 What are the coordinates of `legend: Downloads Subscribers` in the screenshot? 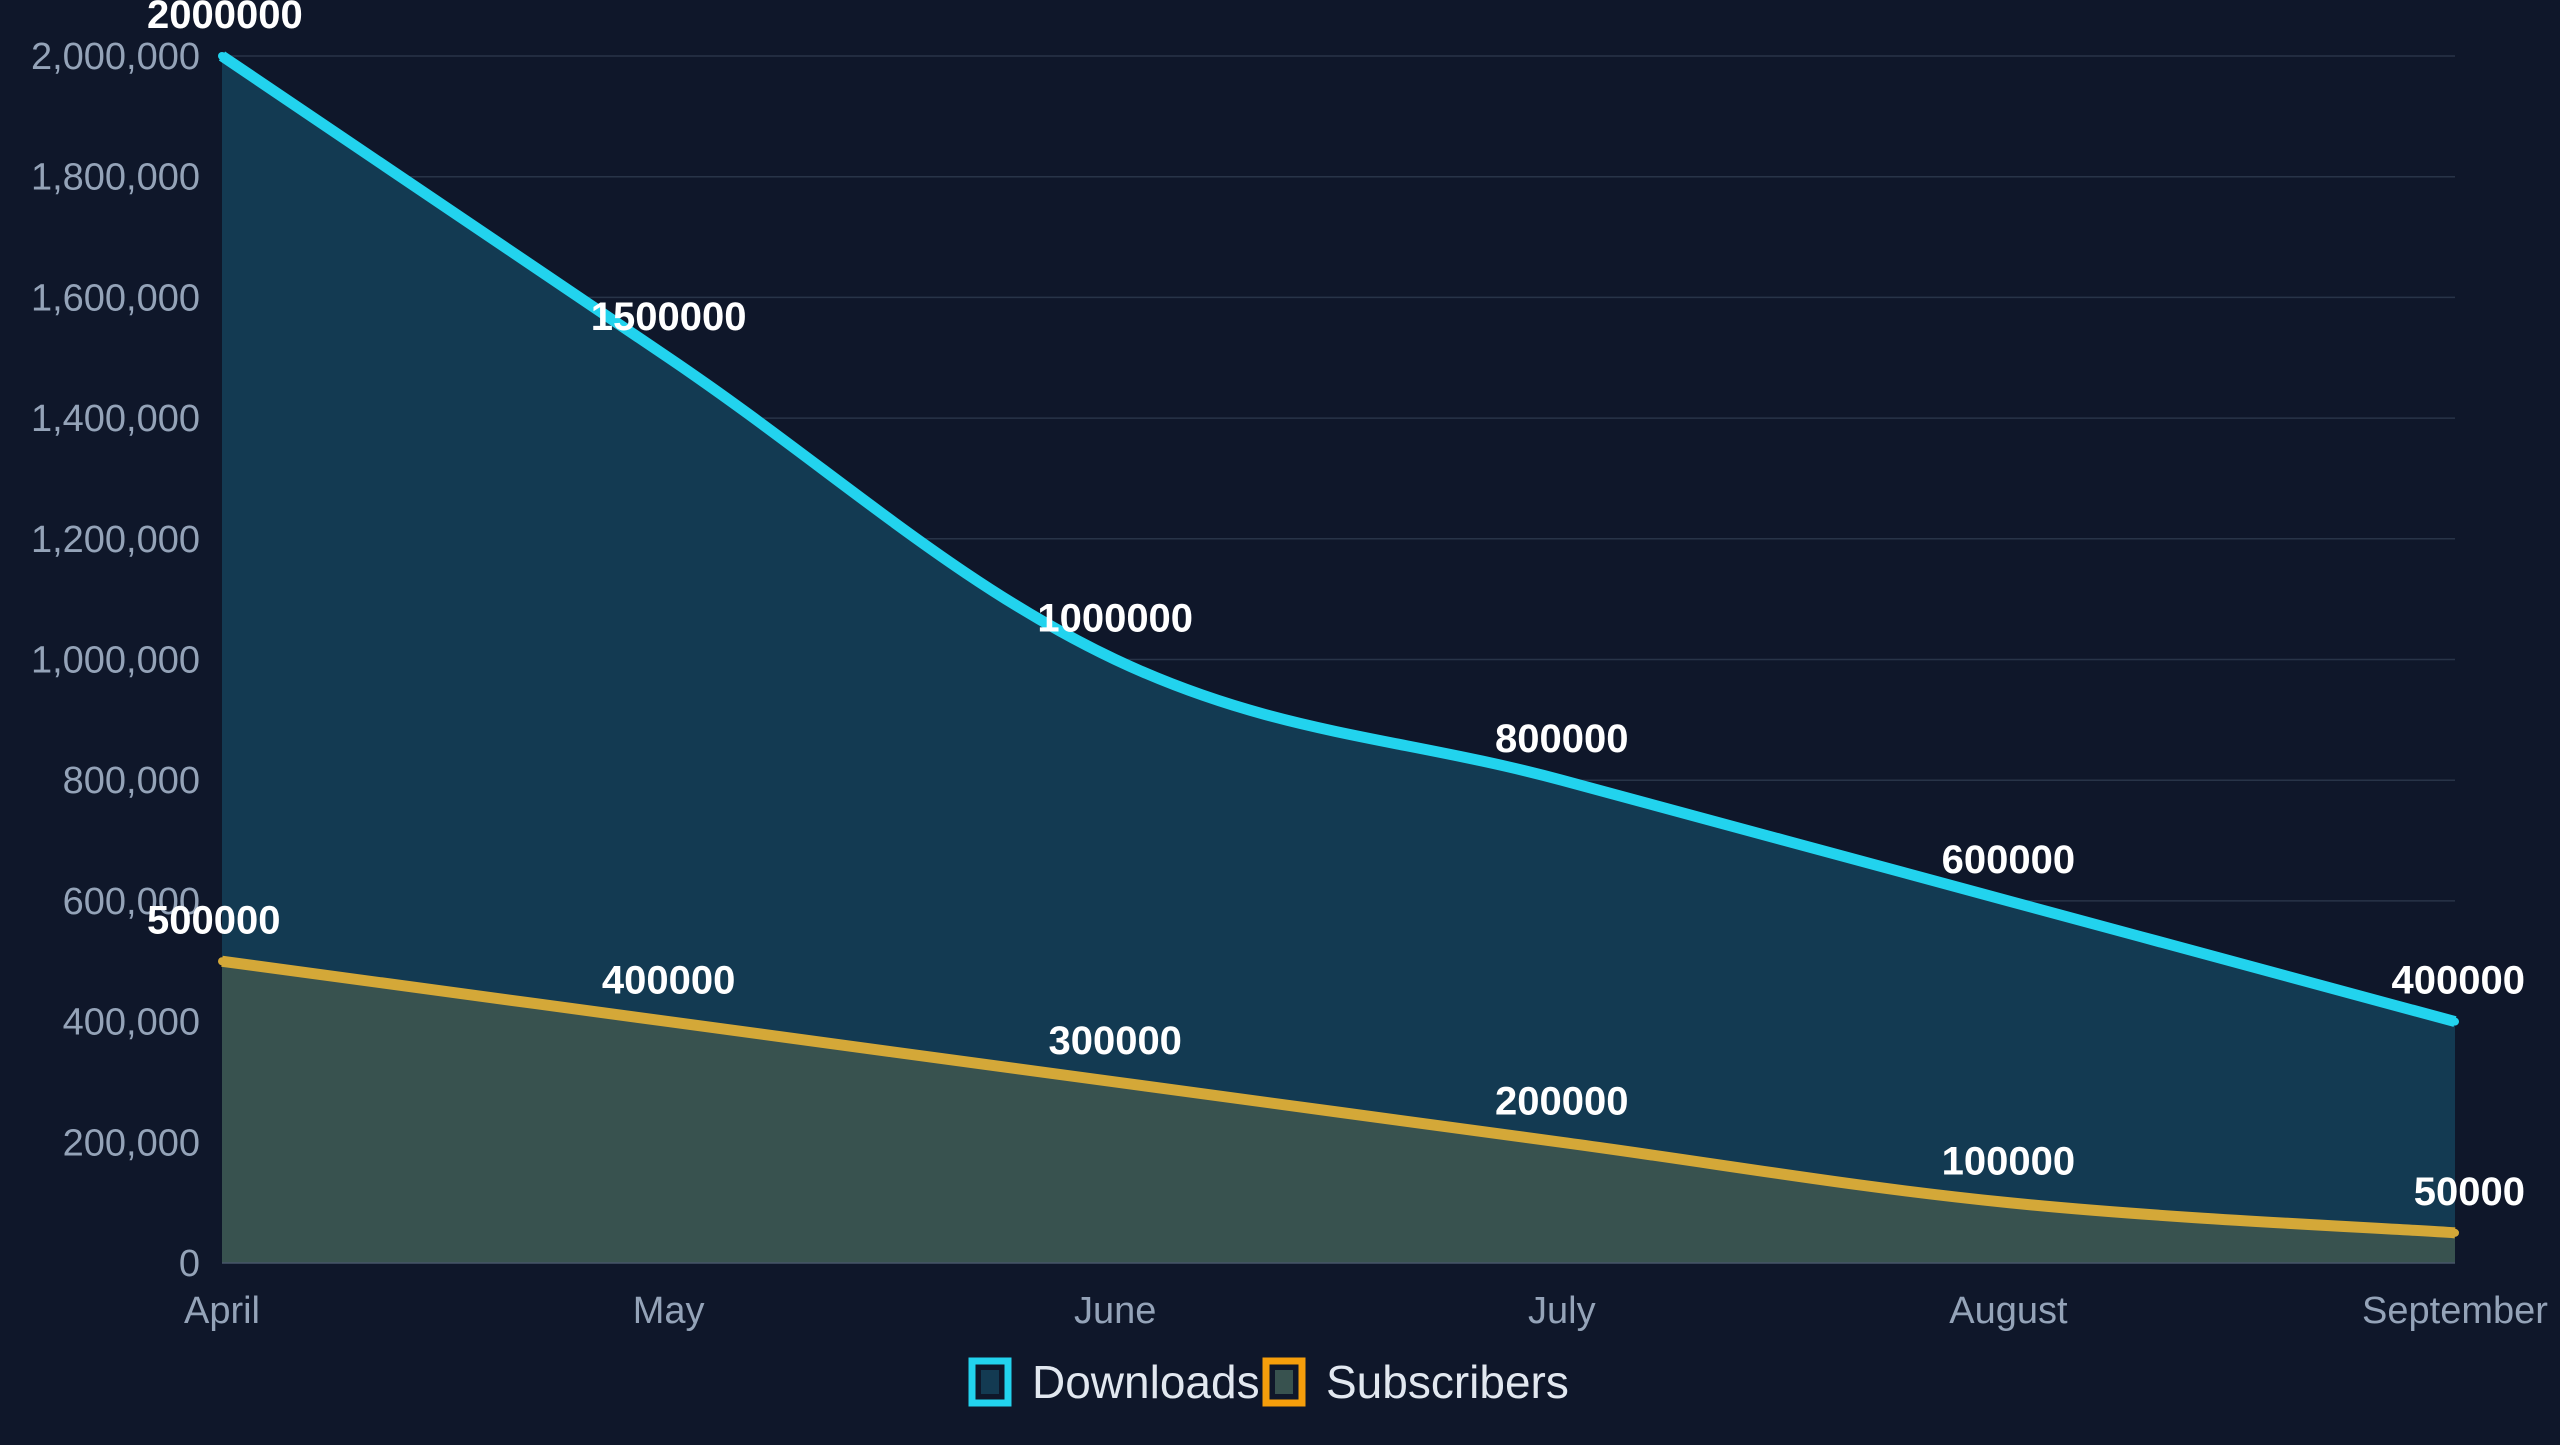 It's located at (1268, 1382).